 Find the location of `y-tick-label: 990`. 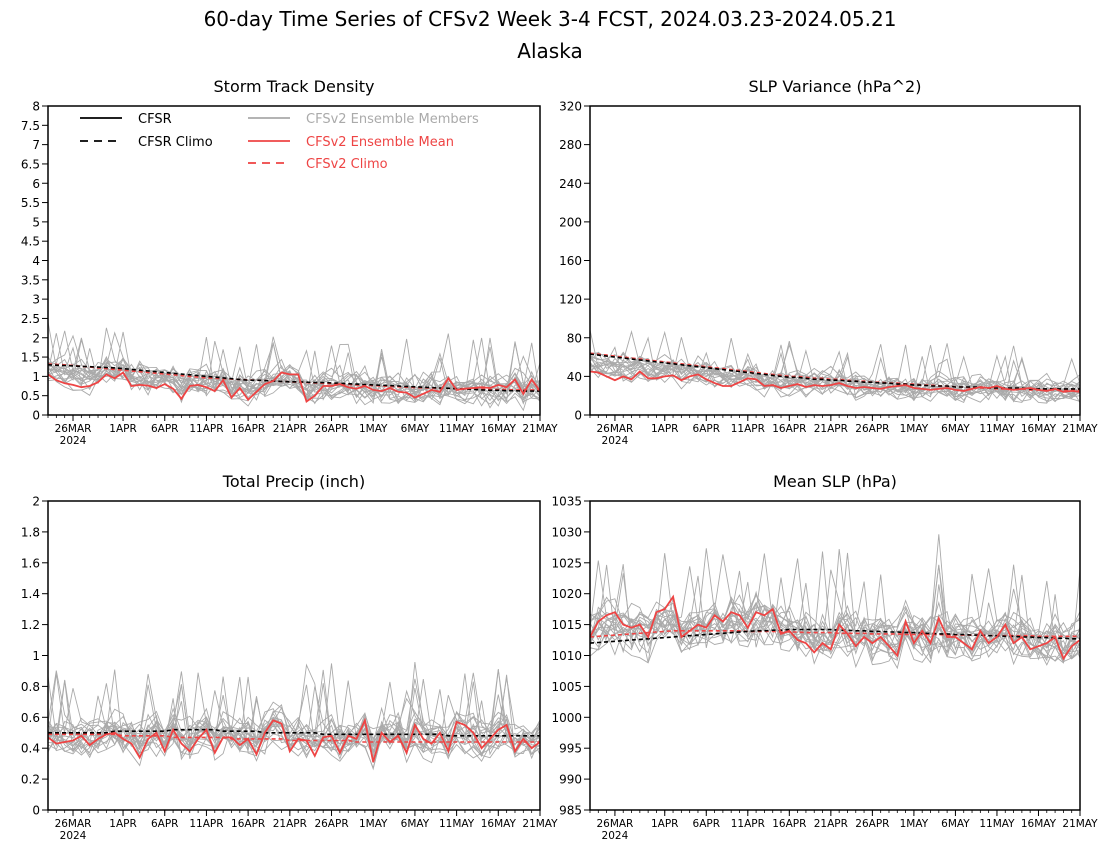

y-tick-label: 990 is located at coordinates (570, 780).